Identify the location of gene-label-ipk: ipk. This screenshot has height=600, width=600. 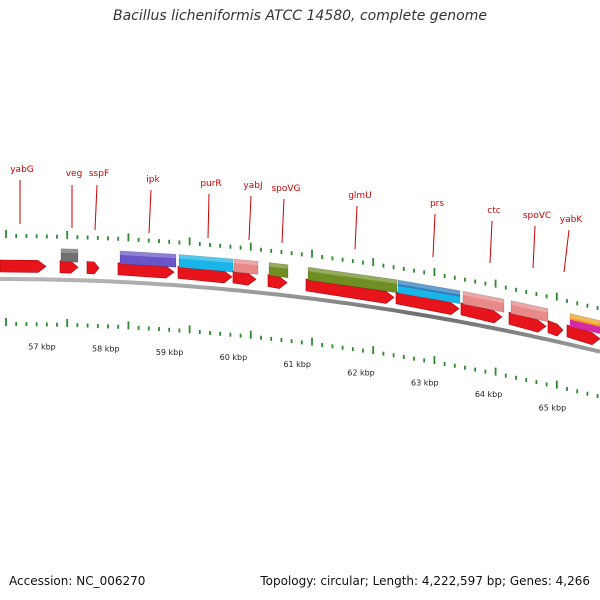
(153, 180).